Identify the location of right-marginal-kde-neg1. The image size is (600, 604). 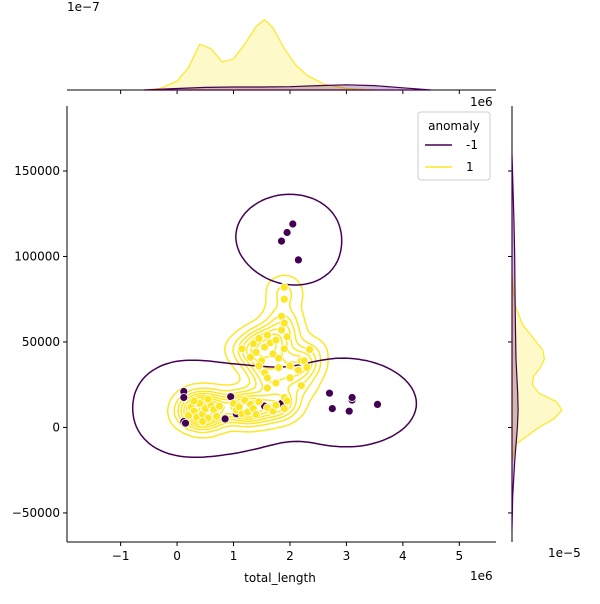
(515, 342).